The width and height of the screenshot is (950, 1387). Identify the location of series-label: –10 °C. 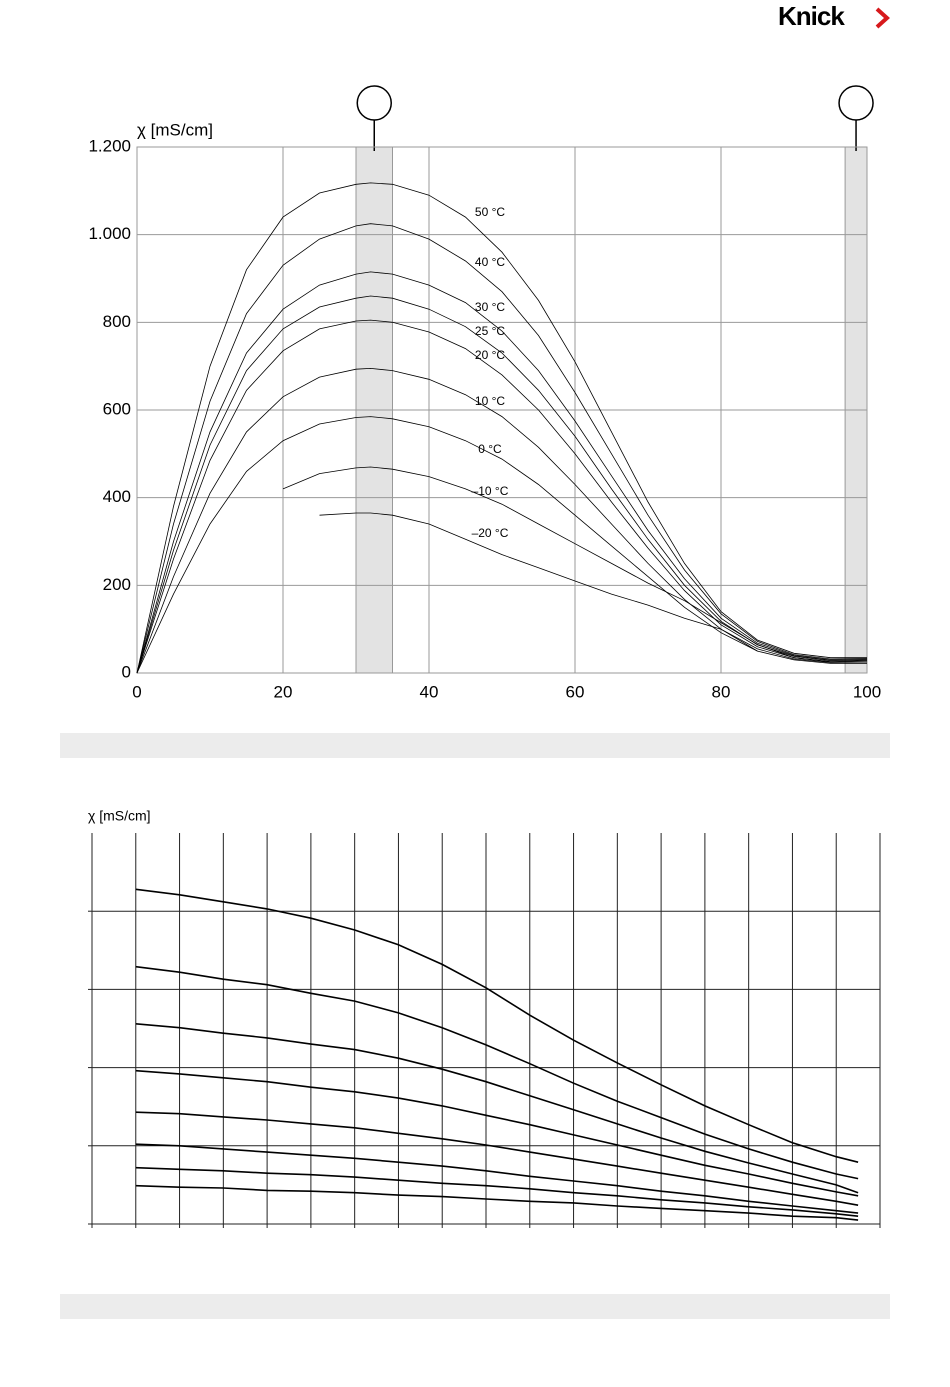
(490, 491).